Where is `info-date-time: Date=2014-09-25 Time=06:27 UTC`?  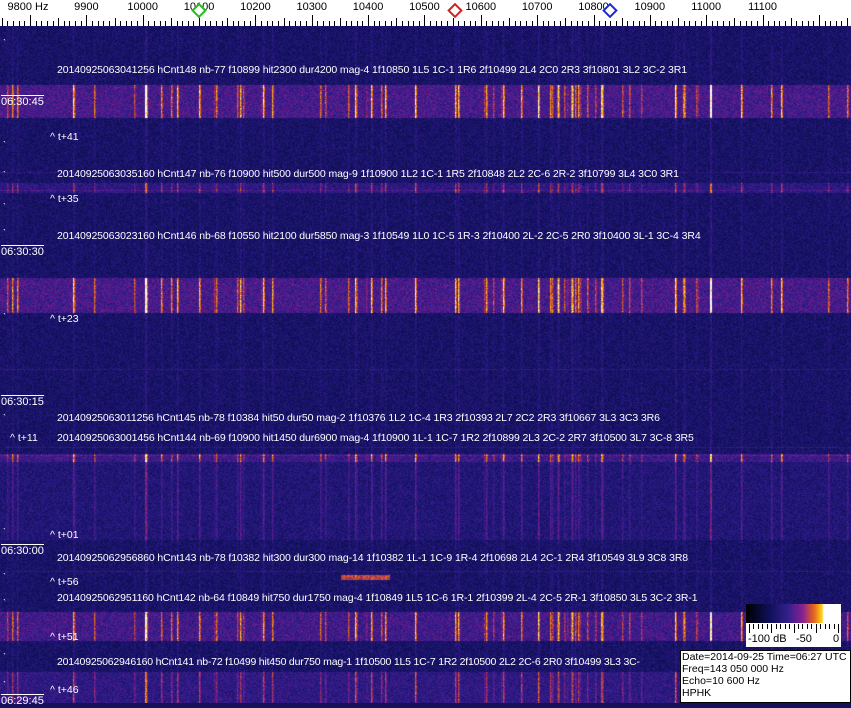
info-date-time: Date=2014-09-25 Time=06:27 UTC is located at coordinates (764, 657).